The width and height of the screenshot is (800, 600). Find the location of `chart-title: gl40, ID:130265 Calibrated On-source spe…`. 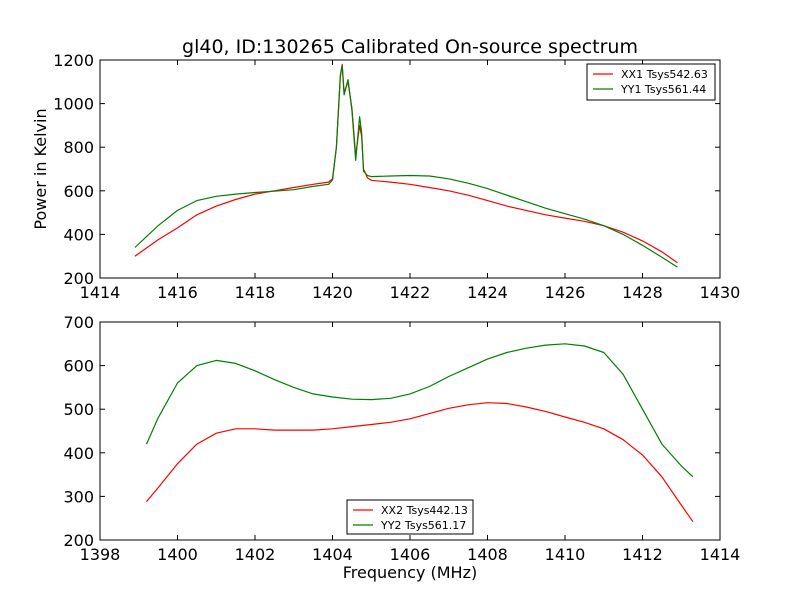

chart-title: gl40, ID:130265 Calibrated On-source spe… is located at coordinates (410, 47).